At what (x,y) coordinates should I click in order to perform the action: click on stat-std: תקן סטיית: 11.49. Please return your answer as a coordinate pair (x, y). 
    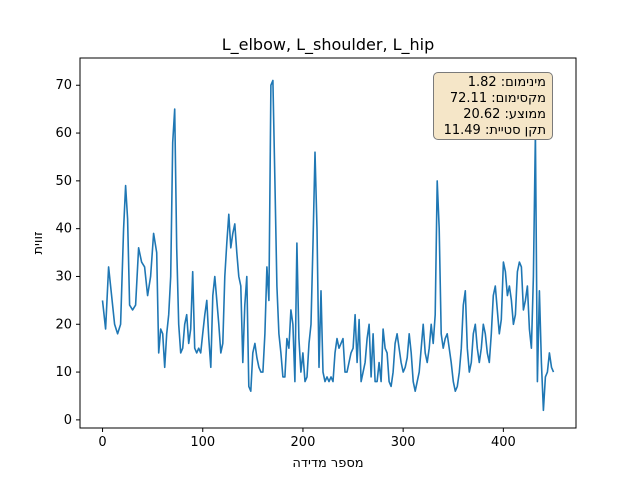
    Looking at the image, I should click on (494, 130).